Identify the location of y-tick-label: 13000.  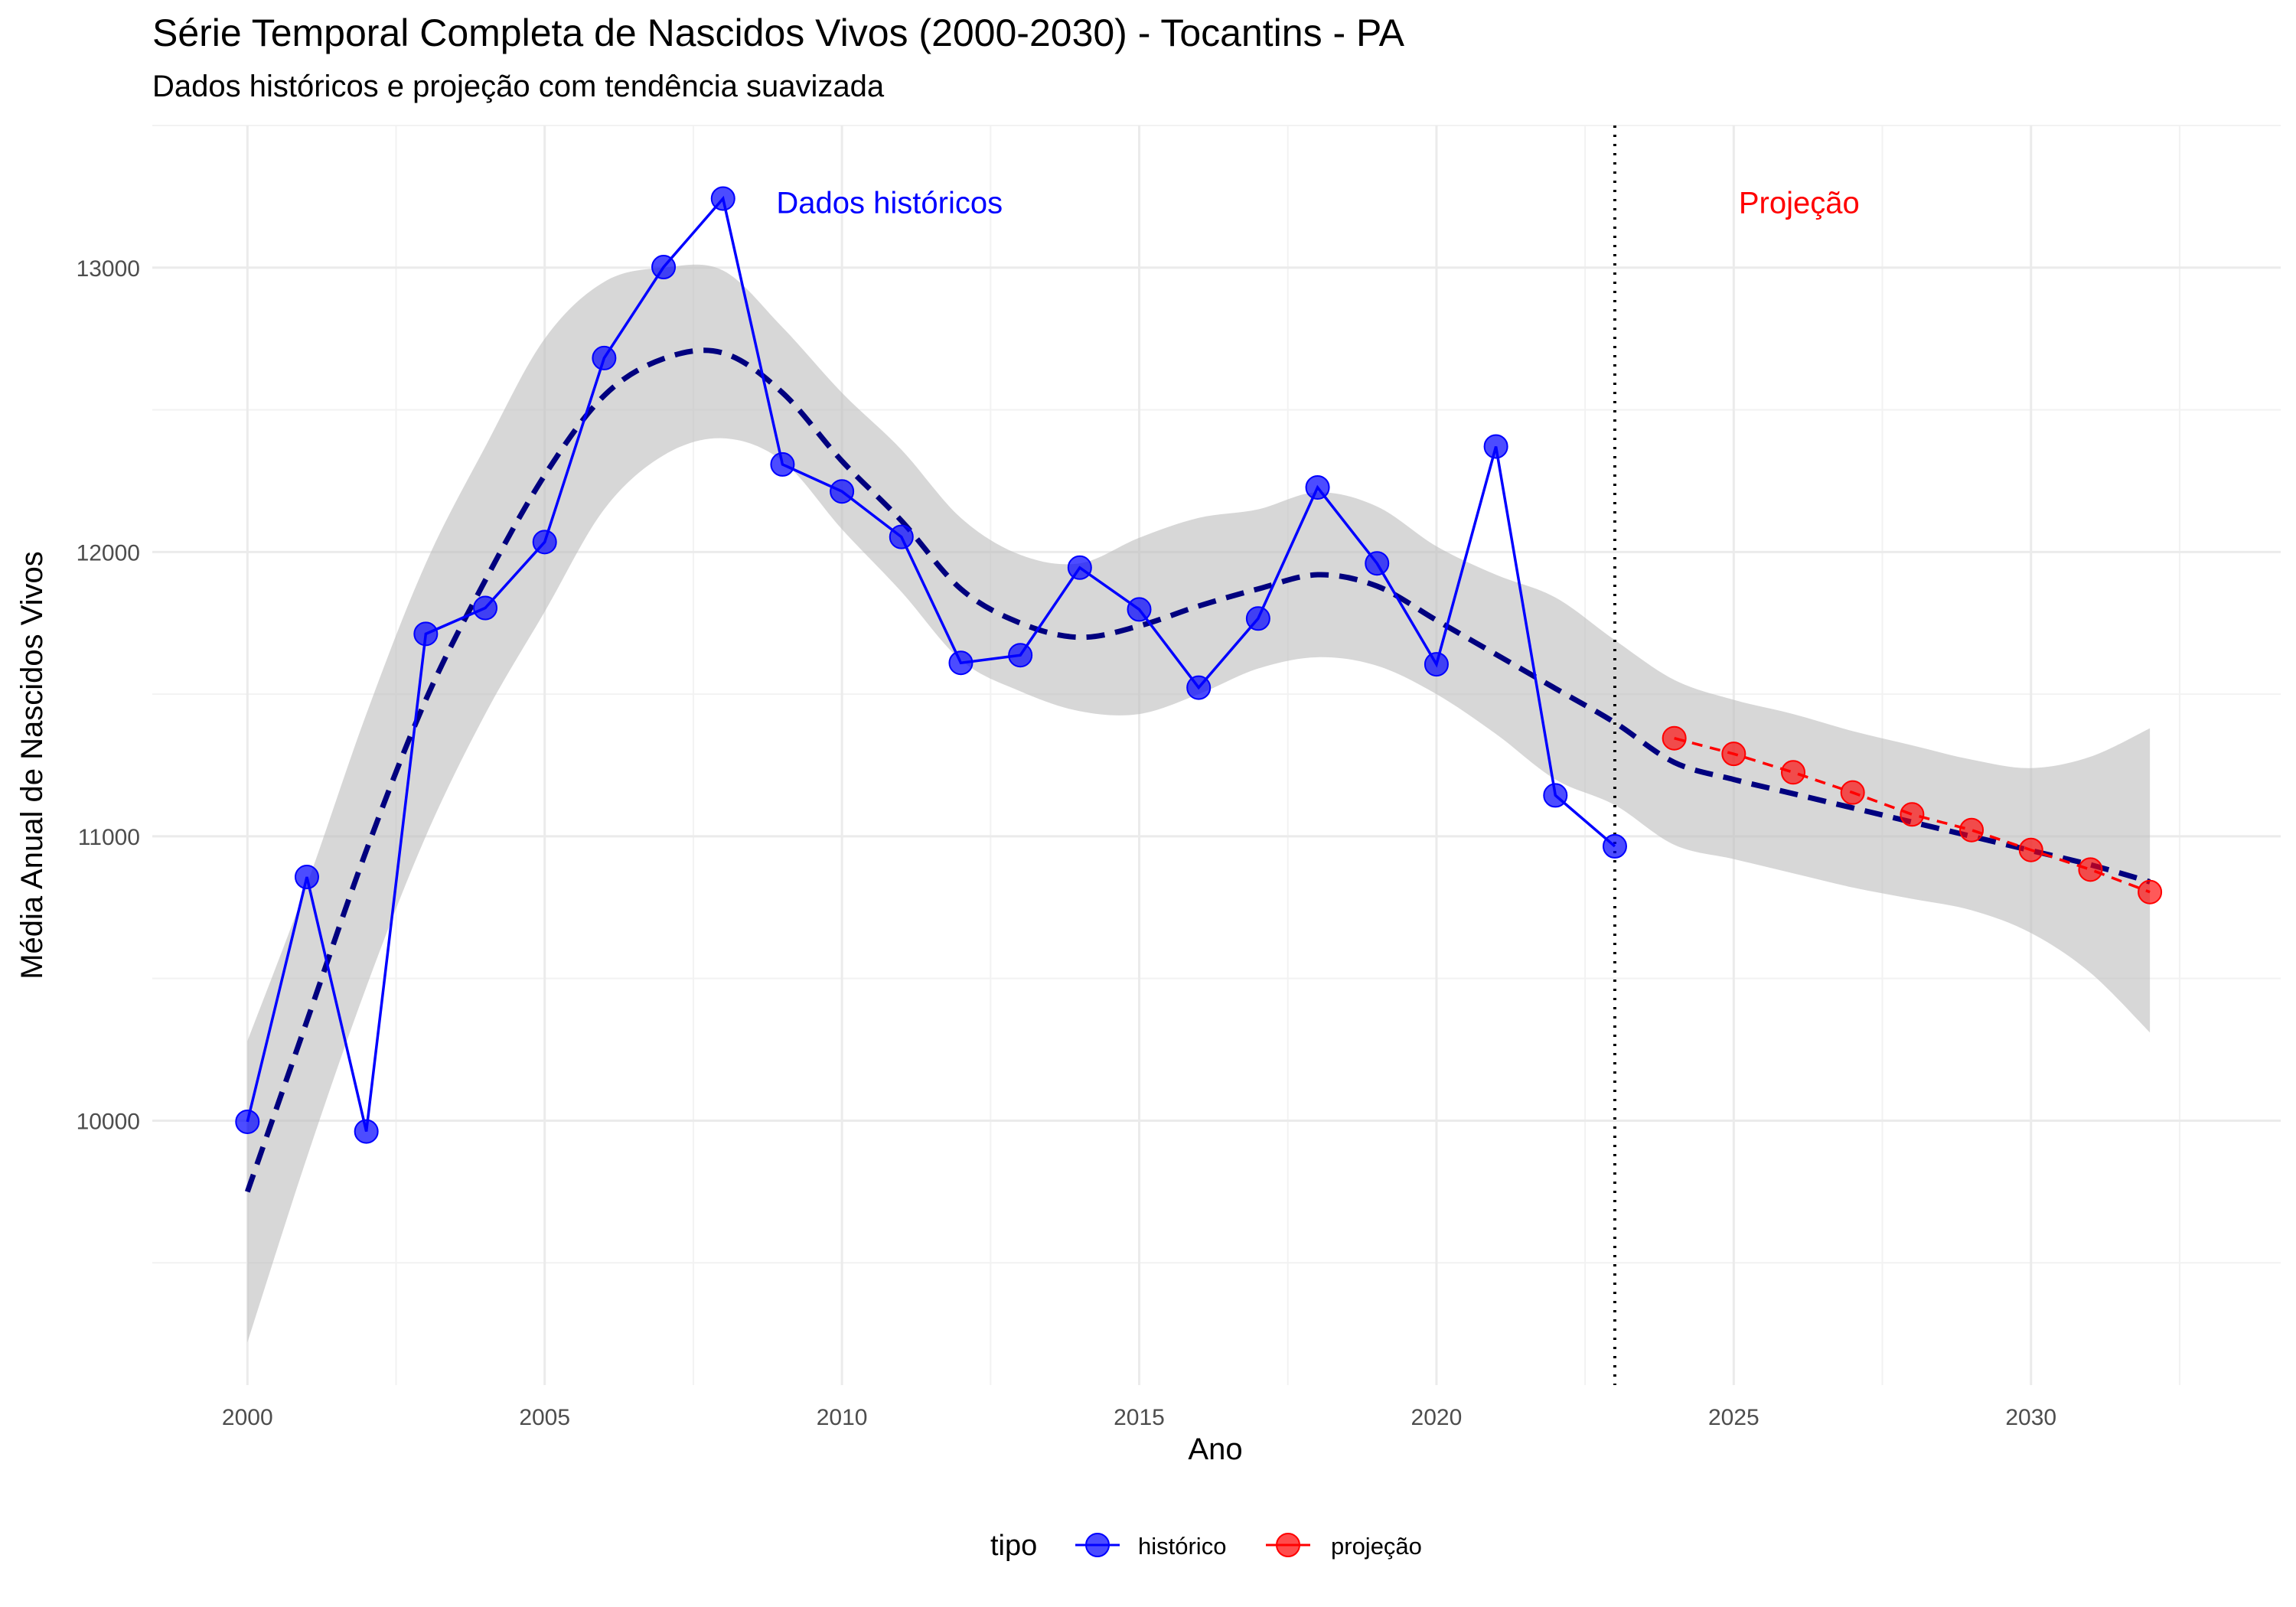
(108, 269).